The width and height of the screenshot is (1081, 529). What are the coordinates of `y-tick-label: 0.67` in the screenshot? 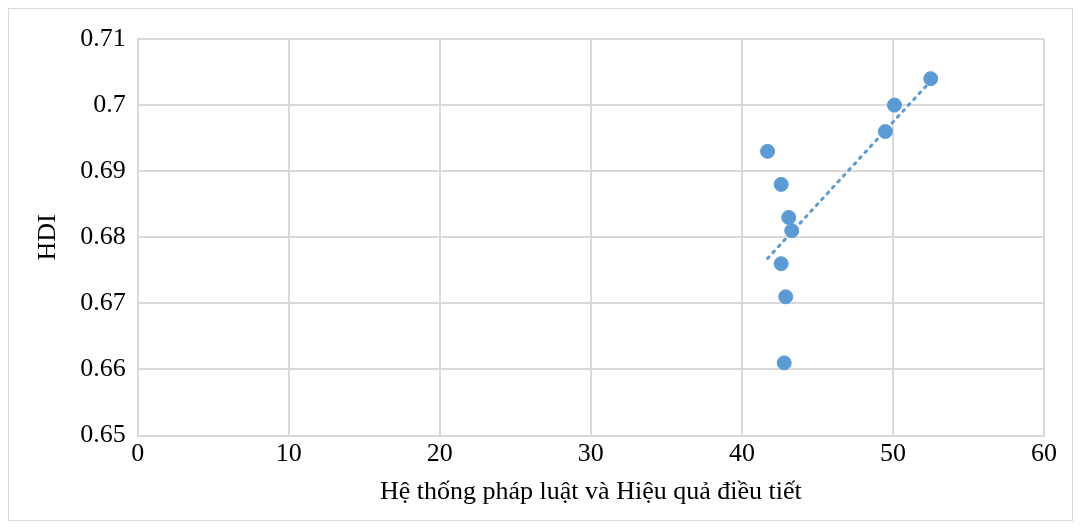 It's located at (103, 302).